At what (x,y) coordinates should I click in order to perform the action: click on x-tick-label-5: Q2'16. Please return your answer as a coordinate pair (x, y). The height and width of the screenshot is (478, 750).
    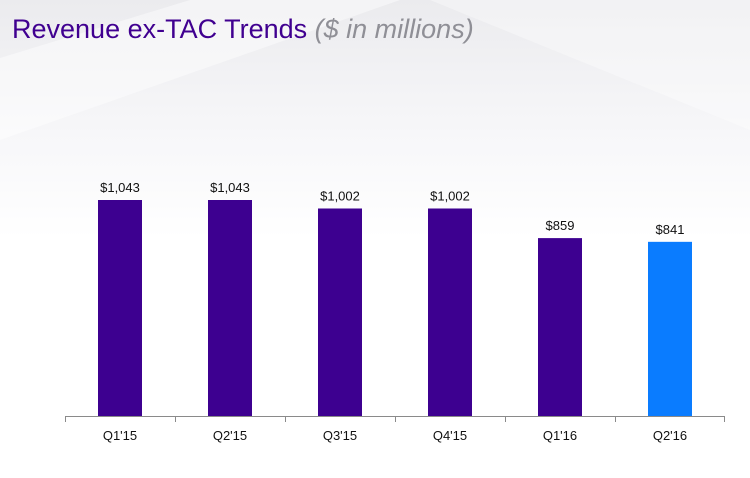
    Looking at the image, I should click on (670, 435).